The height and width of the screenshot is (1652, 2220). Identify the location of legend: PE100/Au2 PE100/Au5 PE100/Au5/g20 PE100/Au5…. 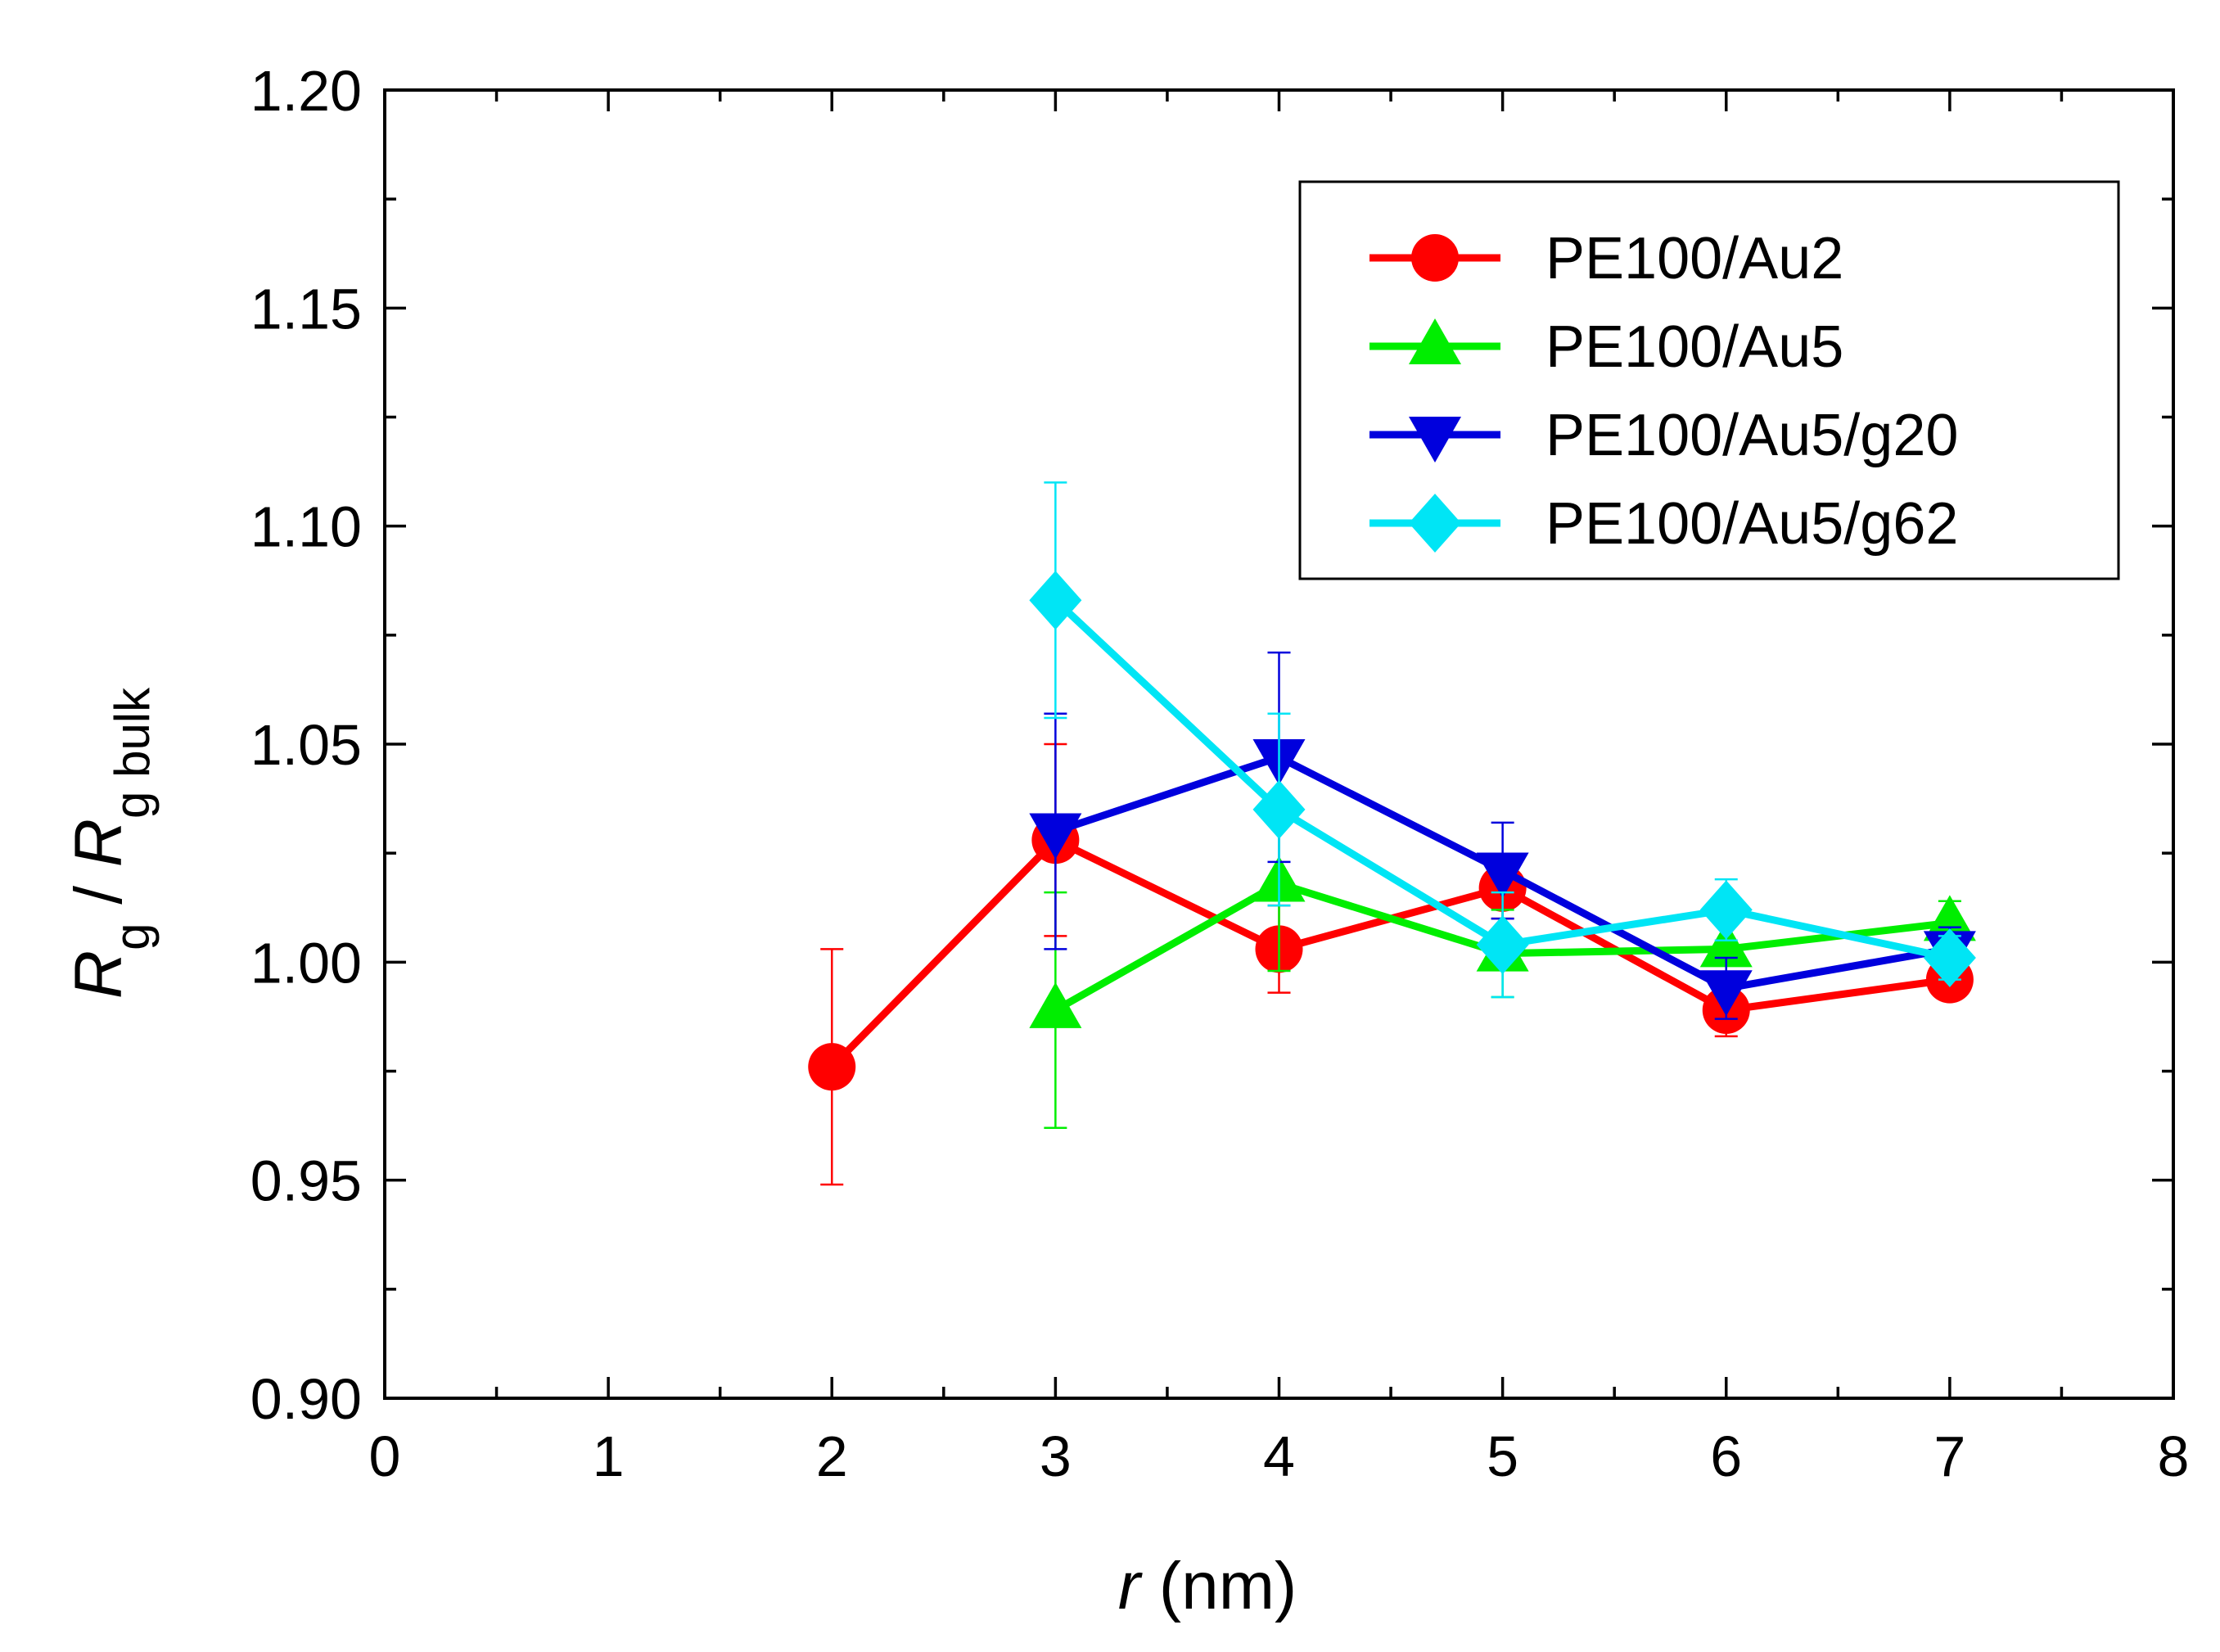
(1709, 380).